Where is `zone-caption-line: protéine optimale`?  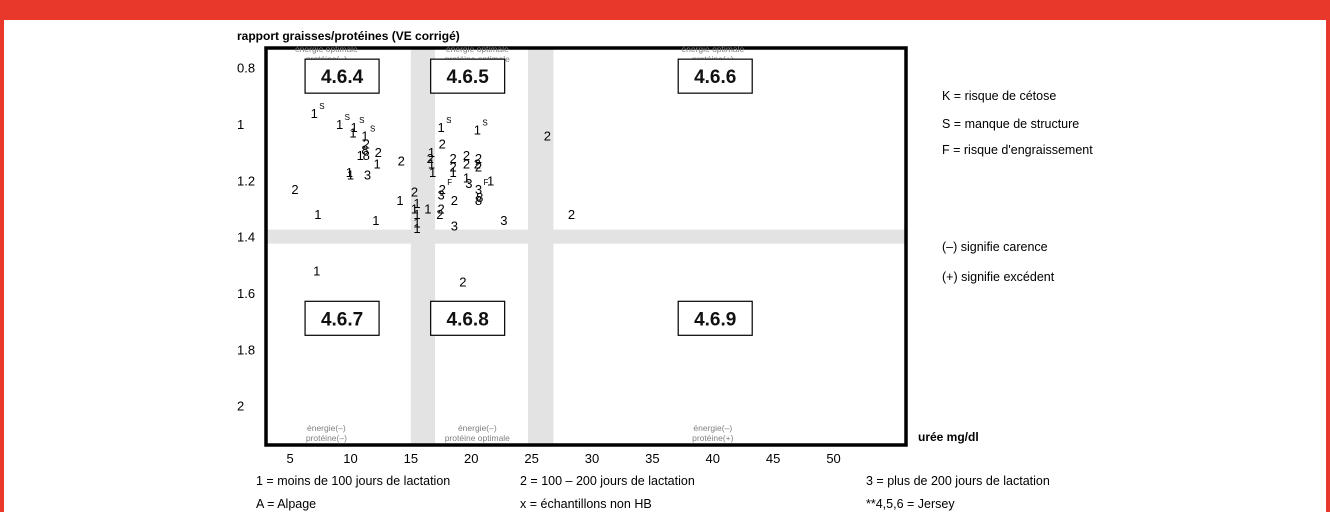
zone-caption-line: protéine optimale is located at coordinates (477, 438).